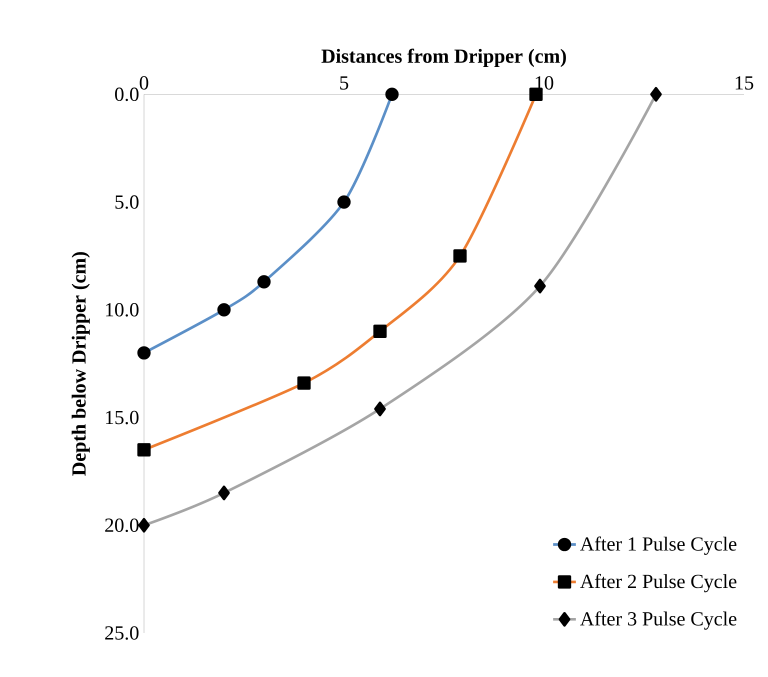 Image resolution: width=768 pixels, height=677 pixels. What do you see at coordinates (122, 525) in the screenshot?
I see `y-tick-label: 20.0` at bounding box center [122, 525].